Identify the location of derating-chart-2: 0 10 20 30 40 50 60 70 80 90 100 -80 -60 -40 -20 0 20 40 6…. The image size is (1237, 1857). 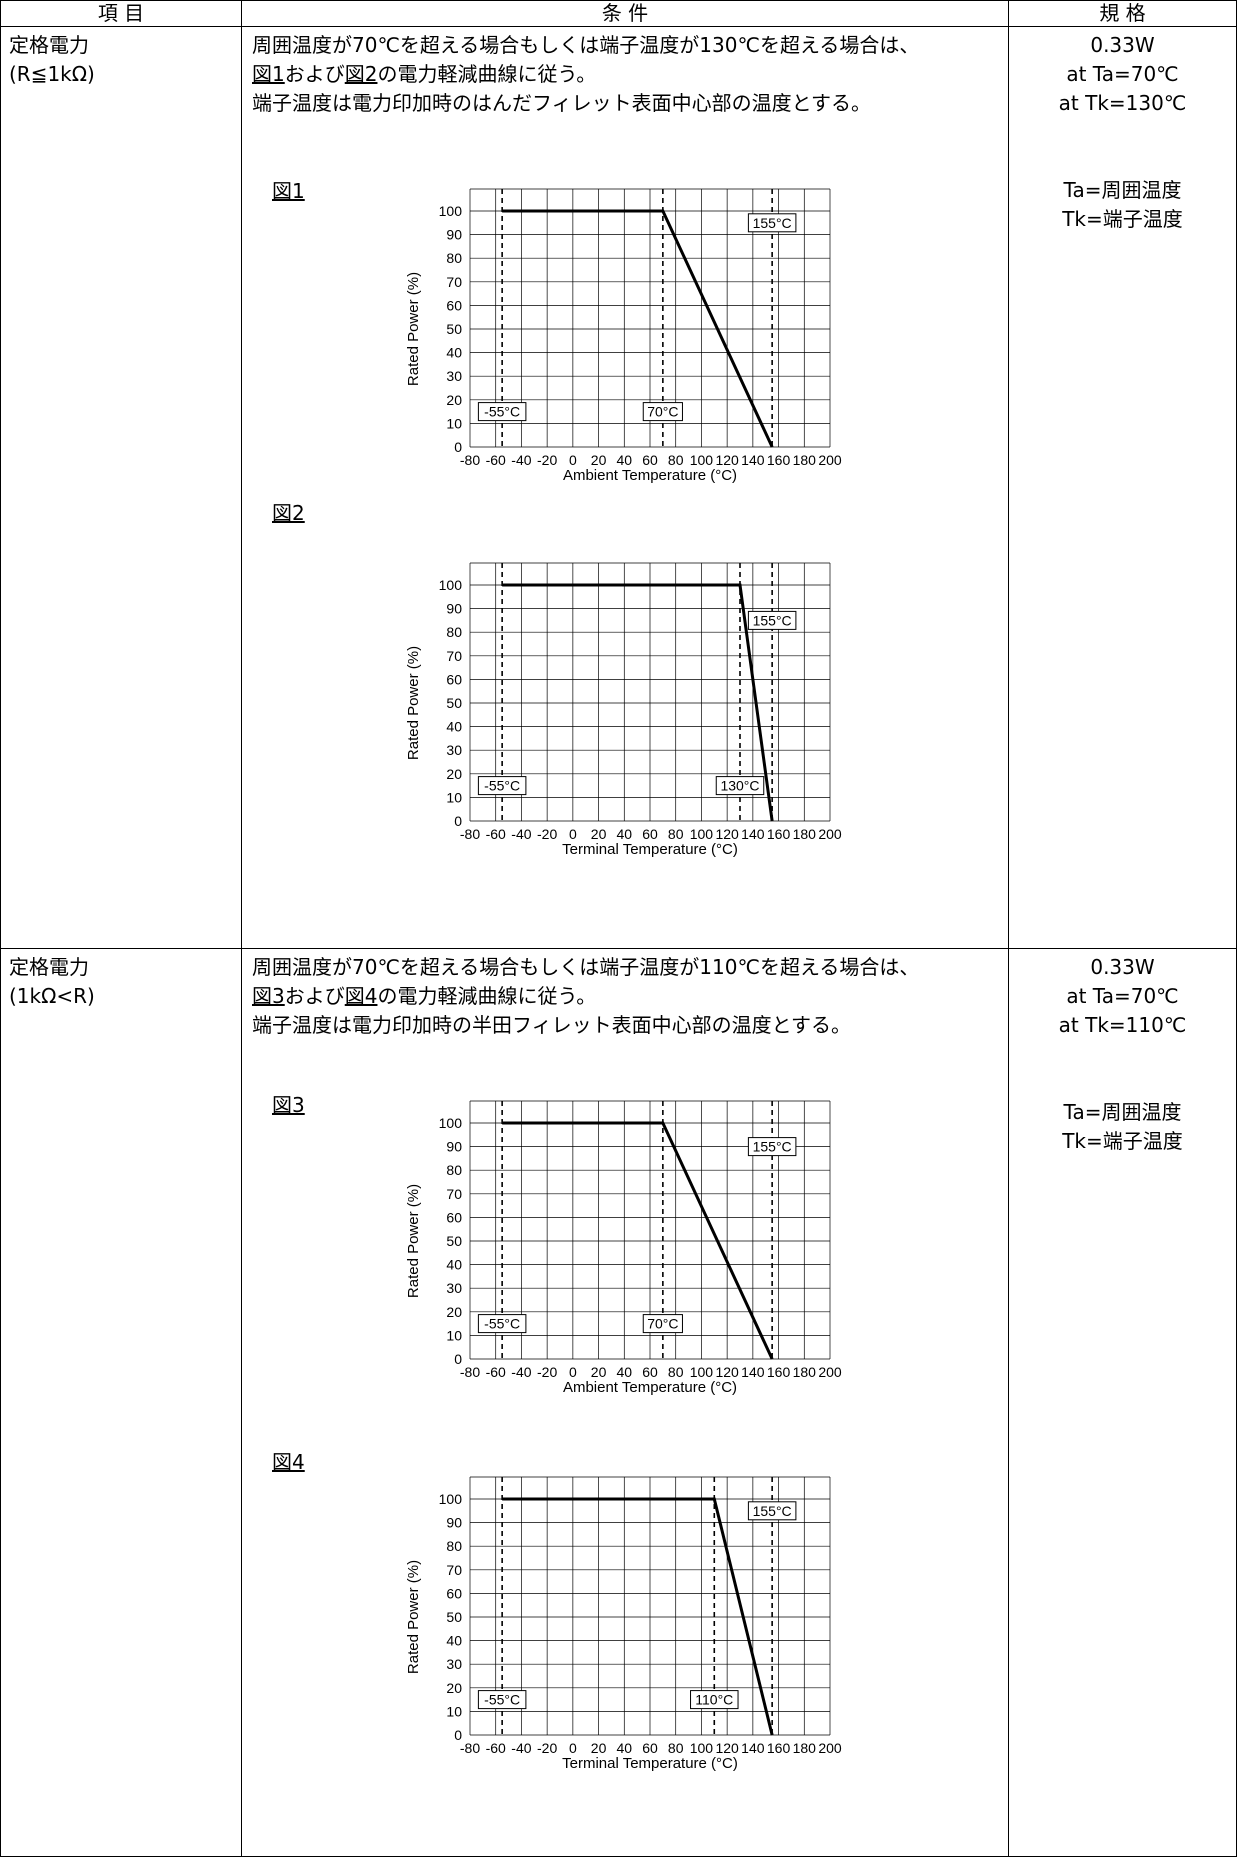
(623, 710).